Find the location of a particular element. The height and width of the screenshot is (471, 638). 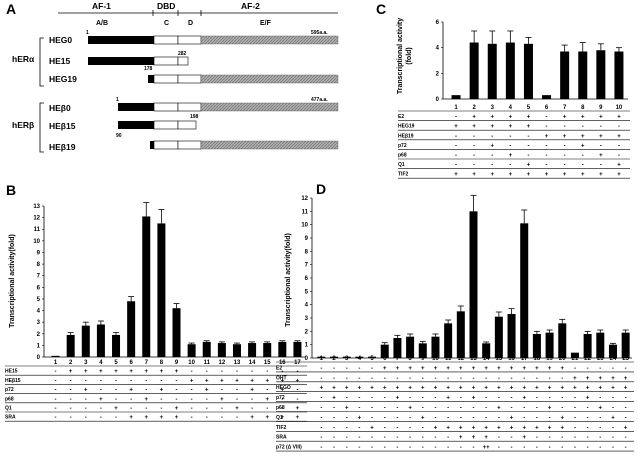

construct-heb0-ab is located at coordinates (136, 107).